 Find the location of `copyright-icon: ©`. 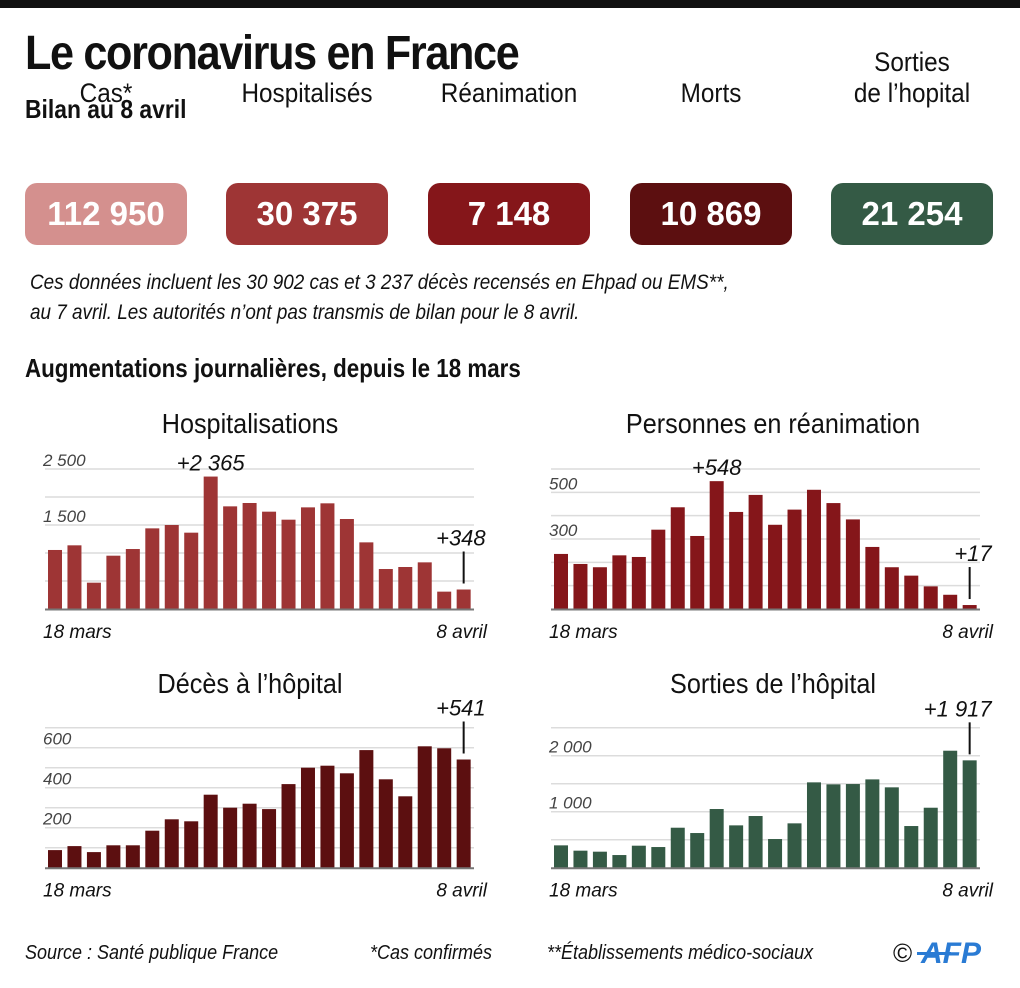

copyright-icon: © is located at coordinates (903, 953).